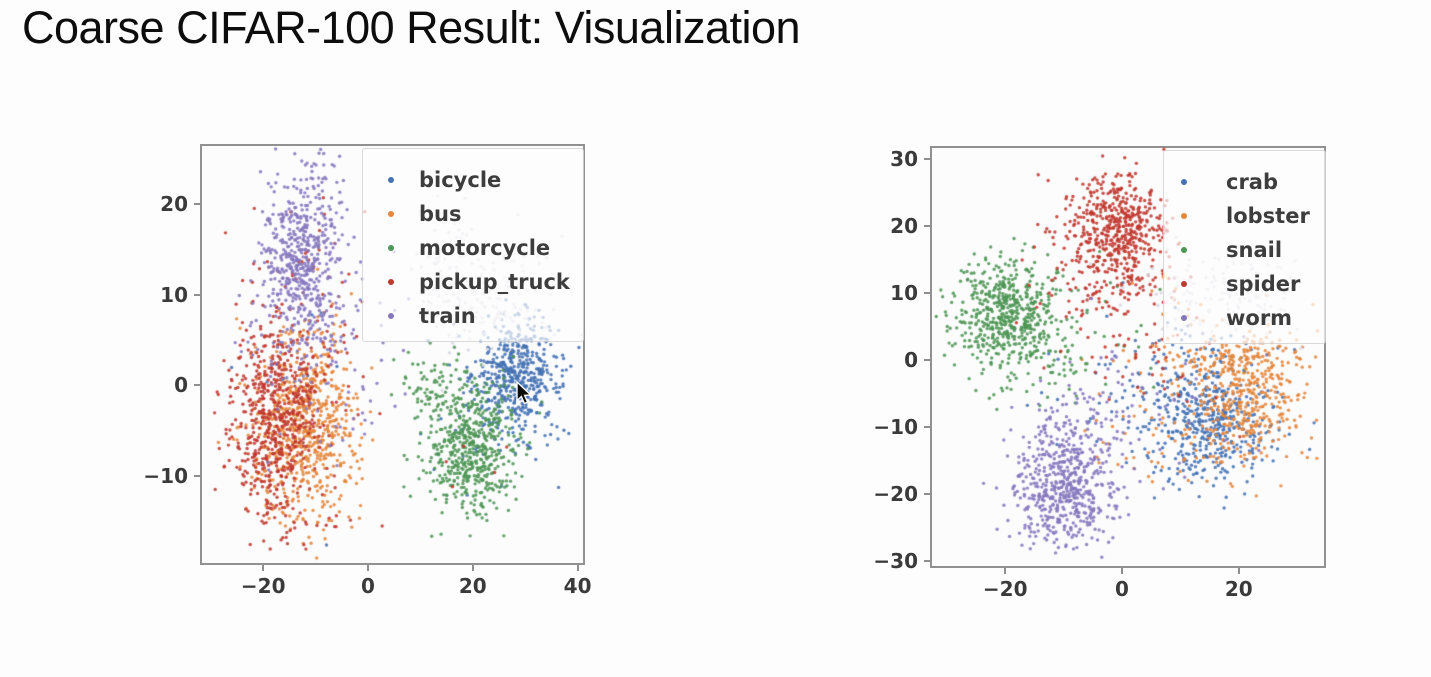 Image resolution: width=1431 pixels, height=677 pixels. Describe the element at coordinates (440, 214) in the screenshot. I see `legend-item-label: bus` at that location.